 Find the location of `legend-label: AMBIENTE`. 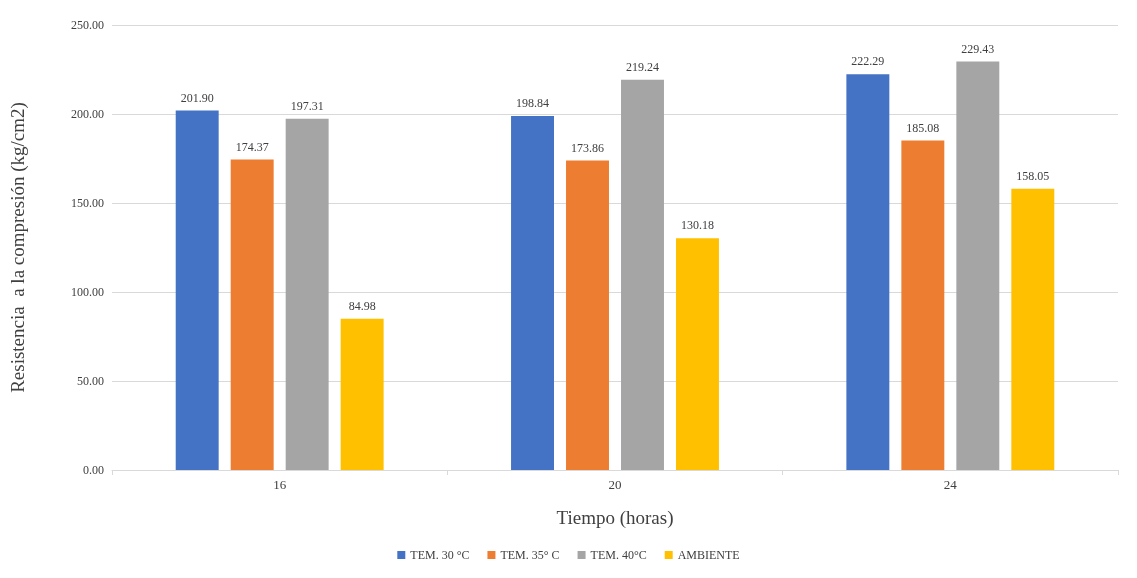

legend-label: AMBIENTE is located at coordinates (708, 555).